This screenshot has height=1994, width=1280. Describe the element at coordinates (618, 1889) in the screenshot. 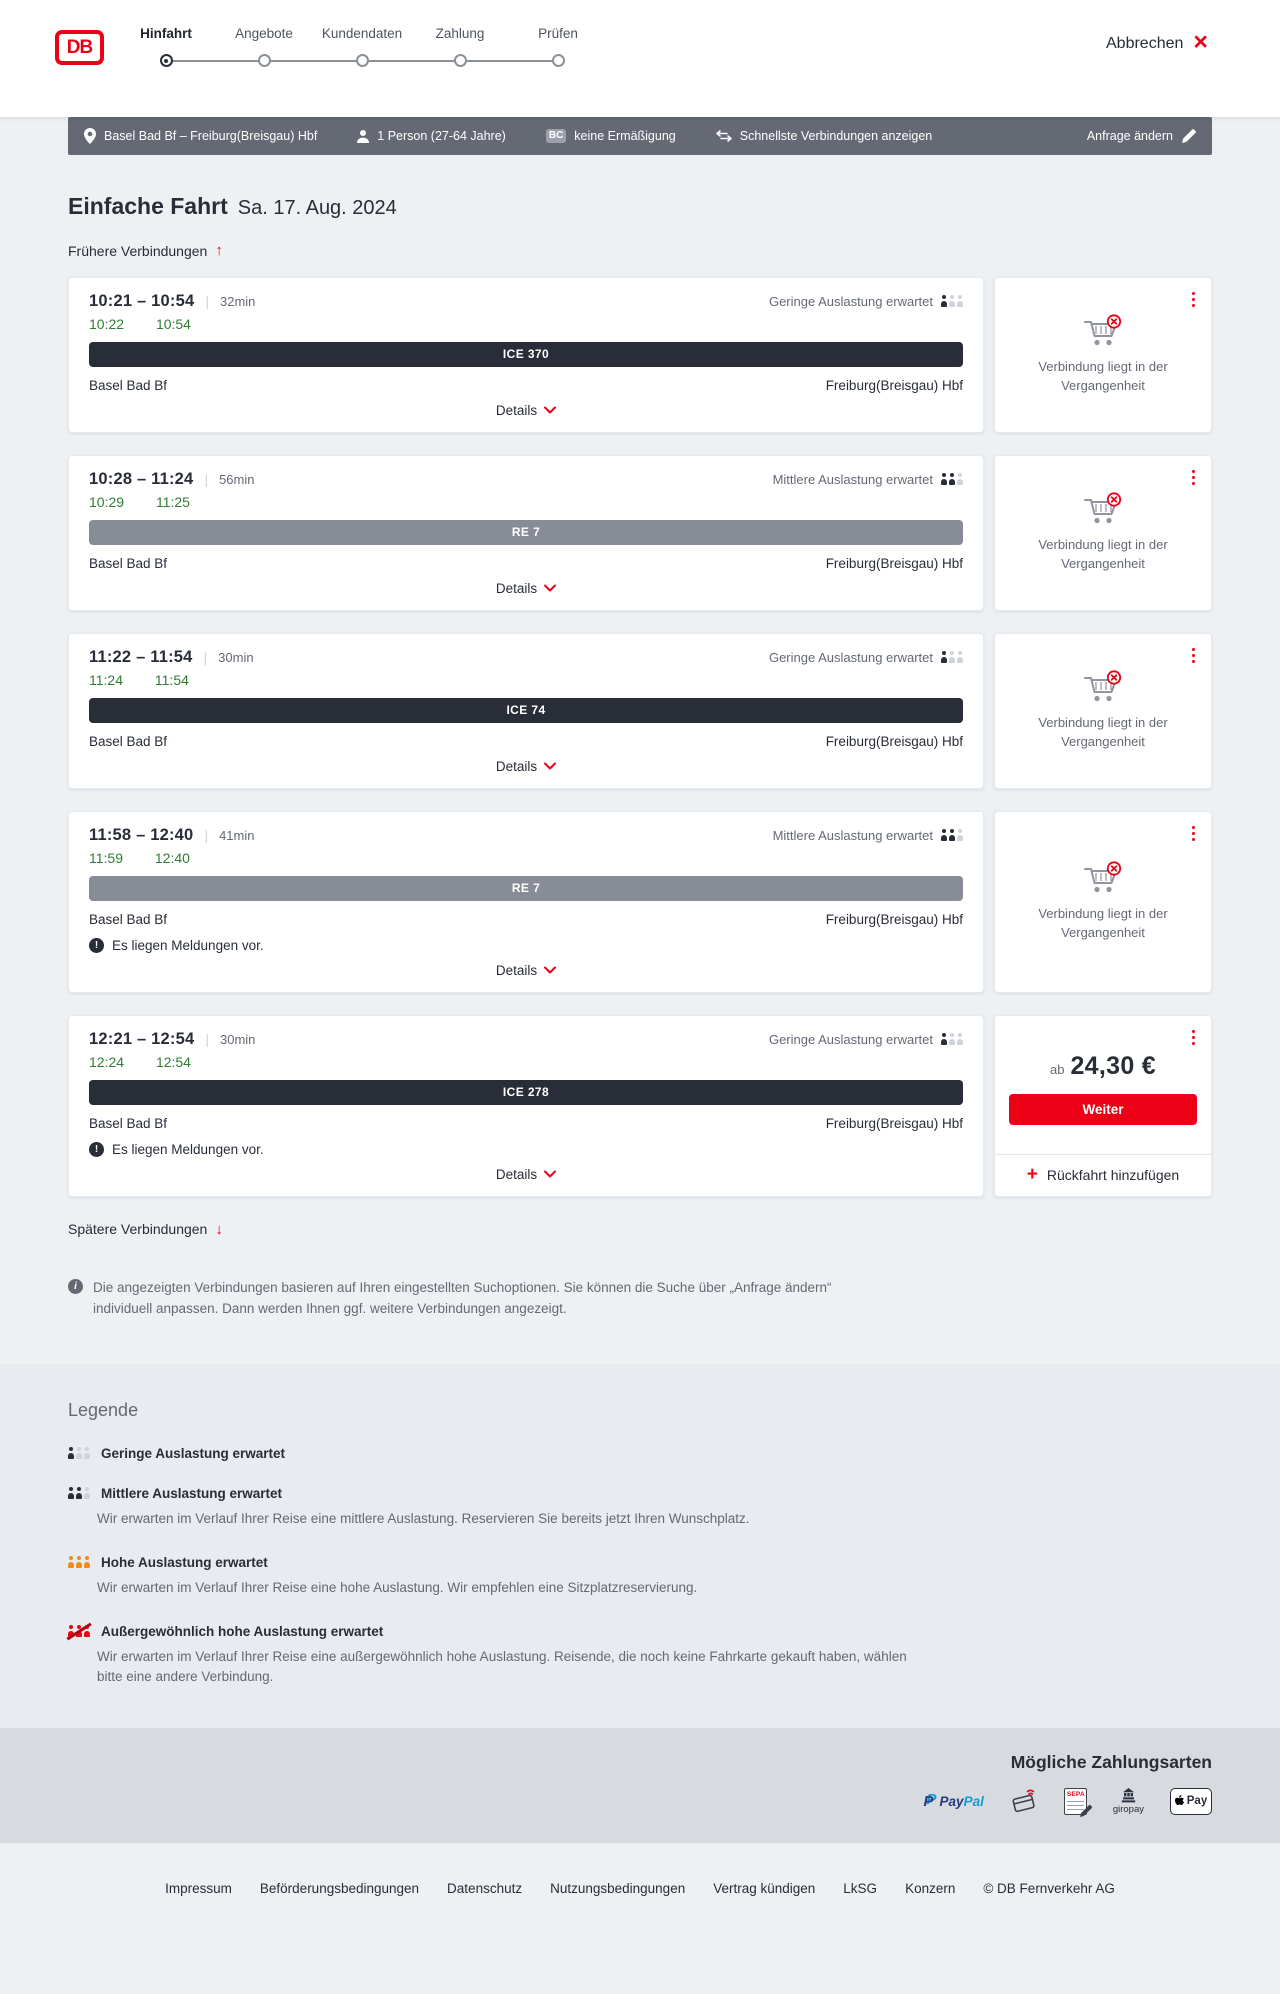

I see `footer-link: Nutzungsbedingungen` at that location.